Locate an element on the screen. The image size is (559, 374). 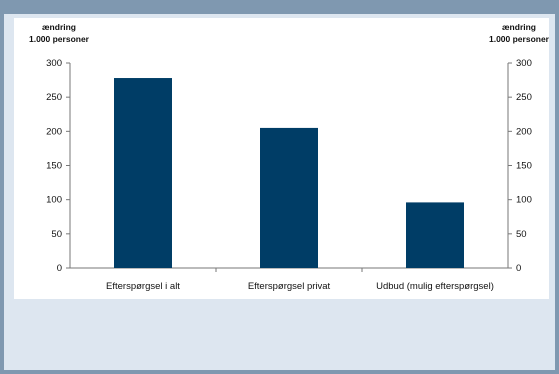
y-tick-label-right: 300 is located at coordinates (524, 63).